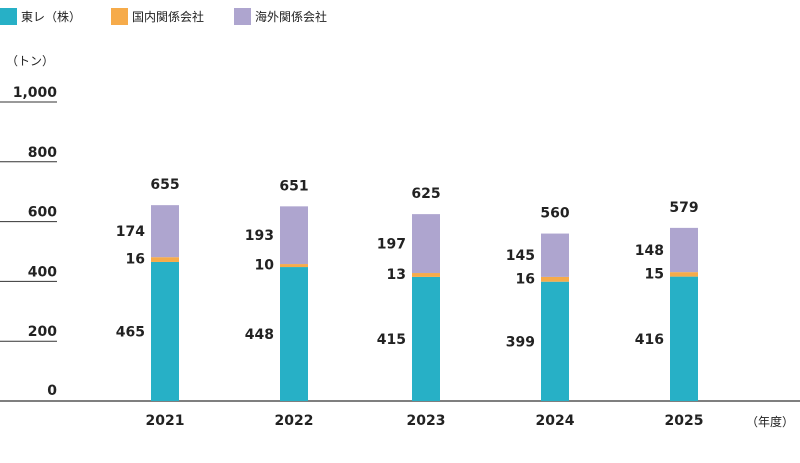 This screenshot has height=463, width=800. What do you see at coordinates (259, 335) in the screenshot?
I see `data-label-toray: 448` at bounding box center [259, 335].